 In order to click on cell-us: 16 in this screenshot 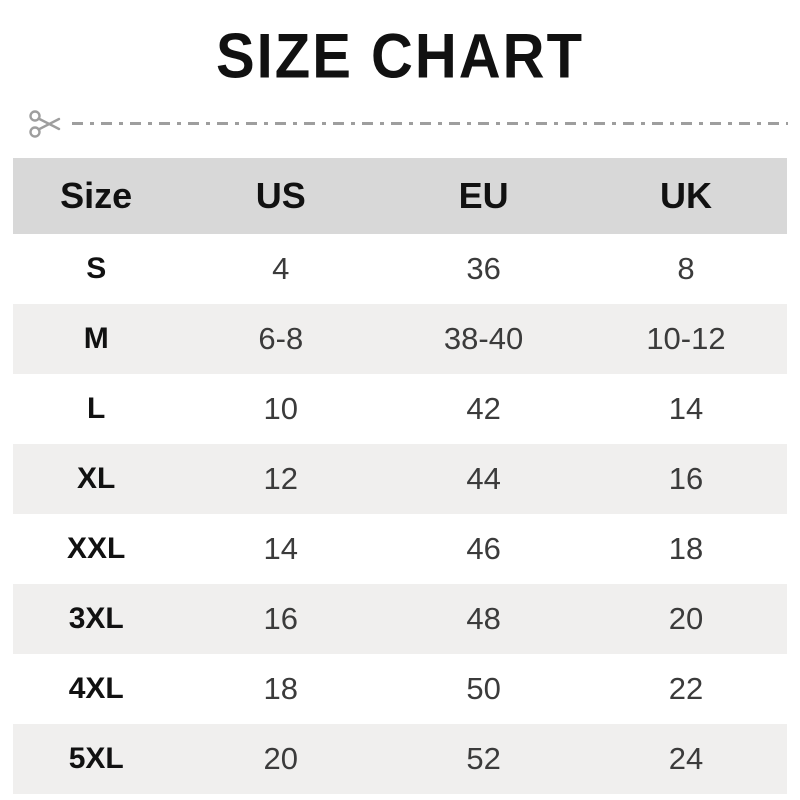, I will do `click(281, 618)`.